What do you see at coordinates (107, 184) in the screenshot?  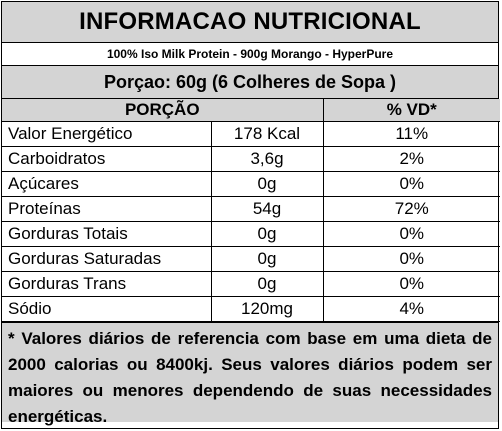 I see `nutrient-name: Açúcares` at bounding box center [107, 184].